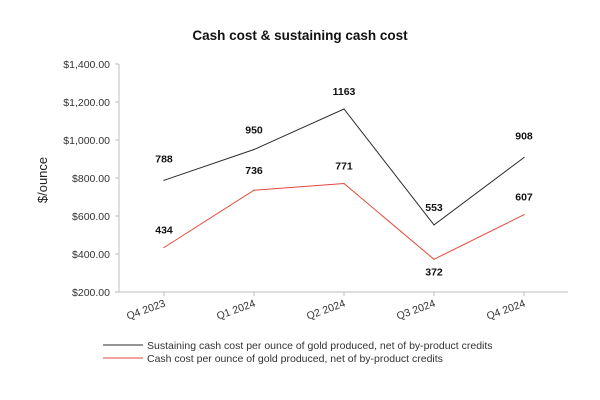 This screenshot has height=400, width=600. Describe the element at coordinates (146, 309) in the screenshot. I see `x-tick-label: Q4 2023` at that location.